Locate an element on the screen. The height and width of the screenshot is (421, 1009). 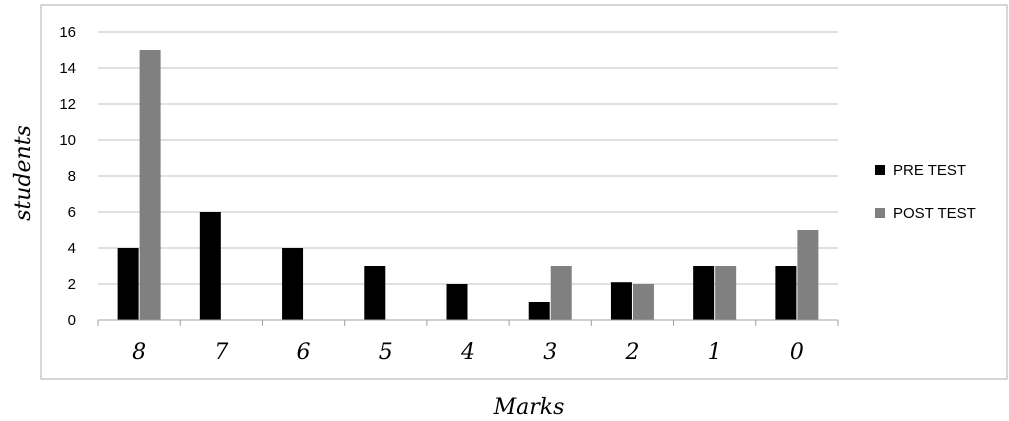
y-axis-title: students is located at coordinates (23, 173).